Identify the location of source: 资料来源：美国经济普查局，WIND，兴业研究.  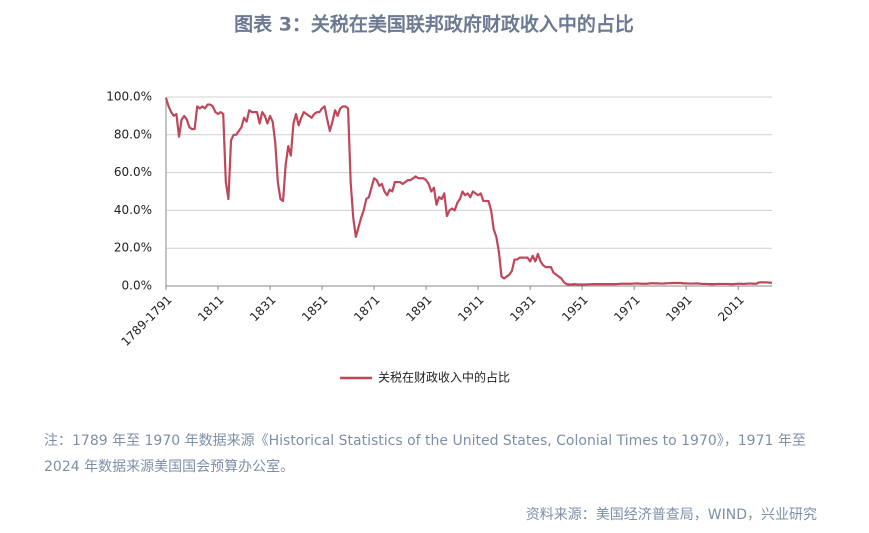
(671, 515).